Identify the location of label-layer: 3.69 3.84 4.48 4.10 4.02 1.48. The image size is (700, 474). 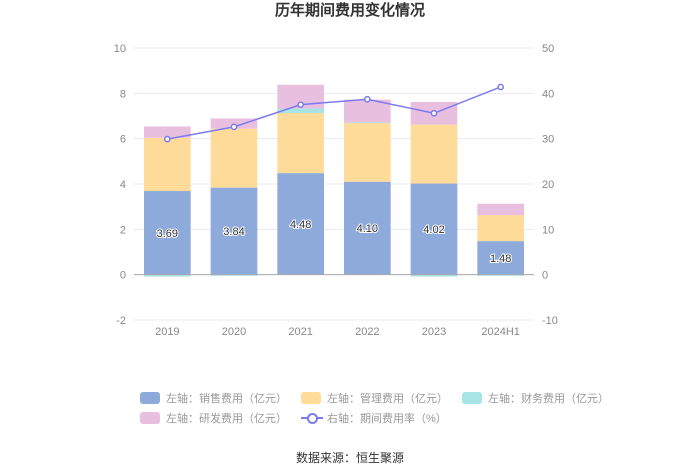
(334, 242).